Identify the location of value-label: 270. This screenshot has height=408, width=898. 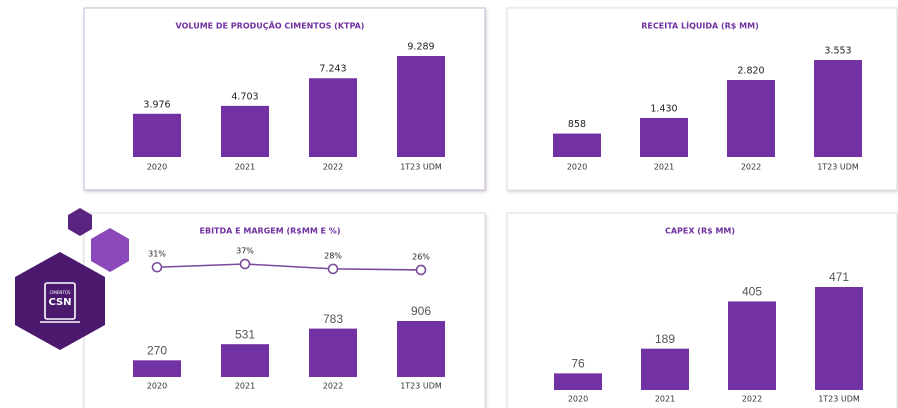
(157, 350).